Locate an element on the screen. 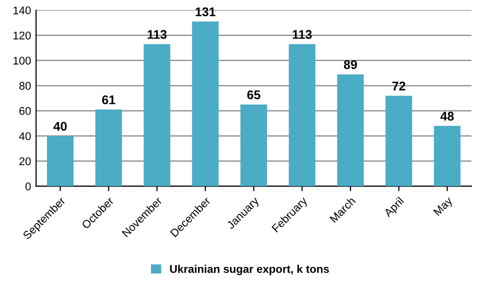  y-tick-label: 80 is located at coordinates (25, 86).